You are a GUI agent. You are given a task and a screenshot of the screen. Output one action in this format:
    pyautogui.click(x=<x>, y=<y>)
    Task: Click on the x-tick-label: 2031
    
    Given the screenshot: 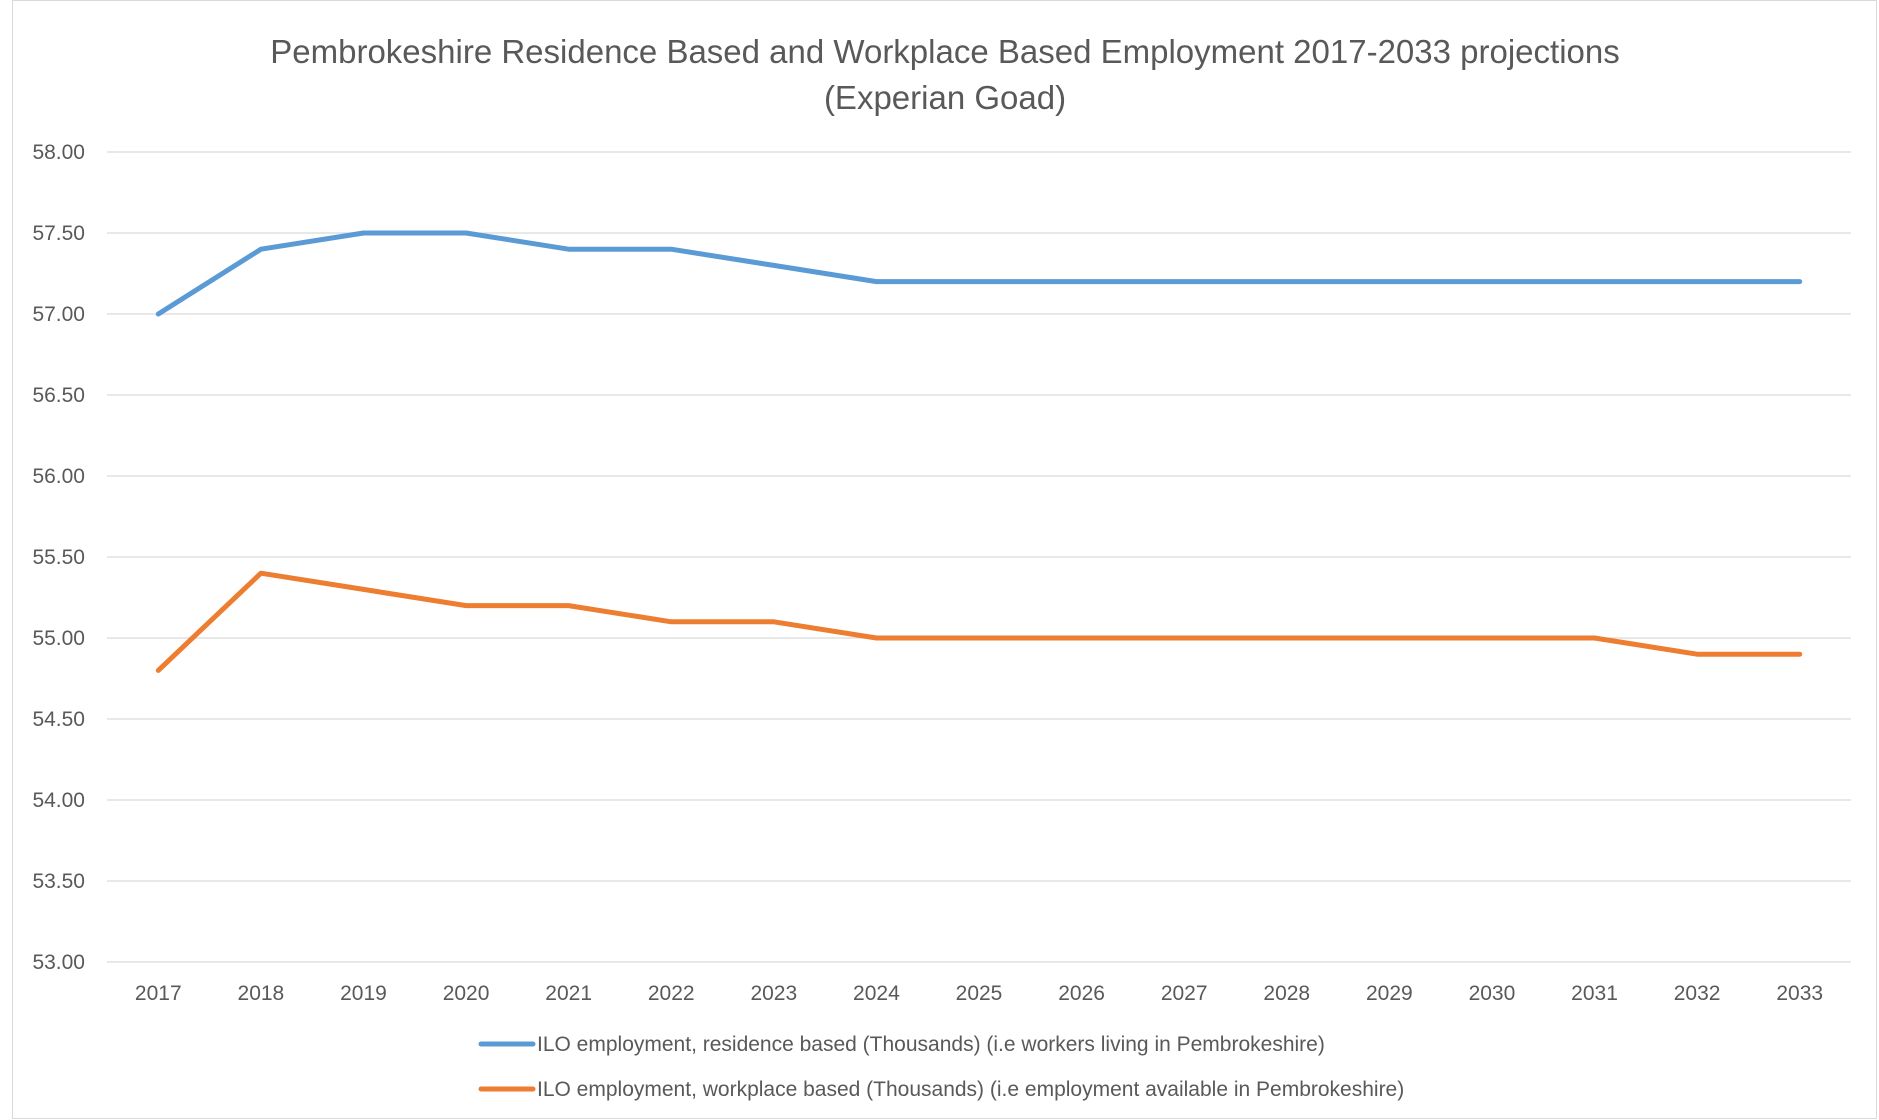 What is the action you would take?
    pyautogui.click(x=1594, y=993)
    